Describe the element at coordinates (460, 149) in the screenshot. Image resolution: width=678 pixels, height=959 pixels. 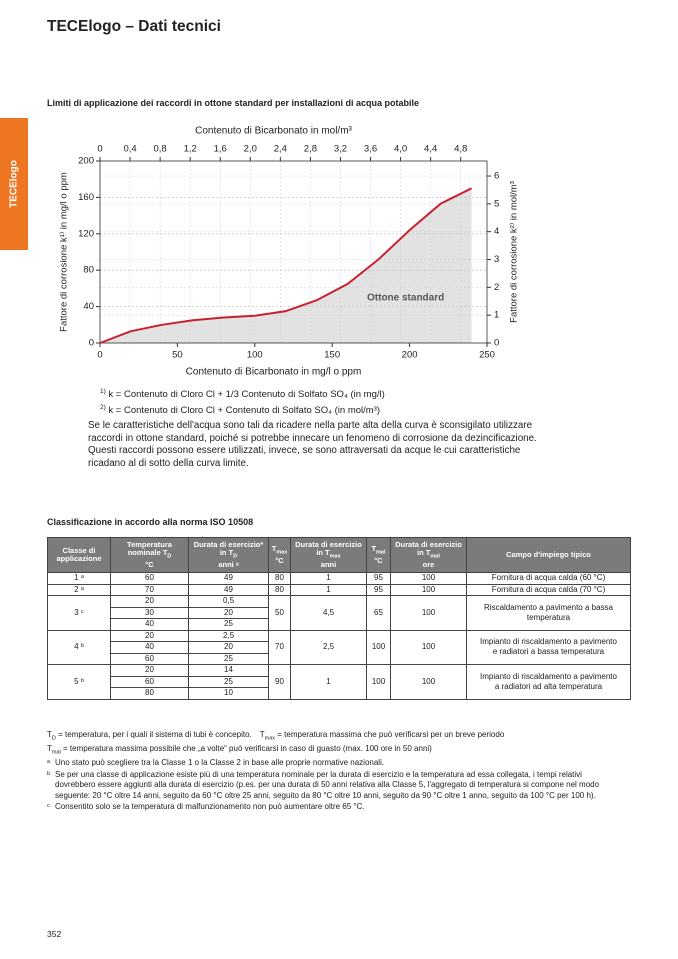
I see `x2-tick-label: 4,8` at that location.